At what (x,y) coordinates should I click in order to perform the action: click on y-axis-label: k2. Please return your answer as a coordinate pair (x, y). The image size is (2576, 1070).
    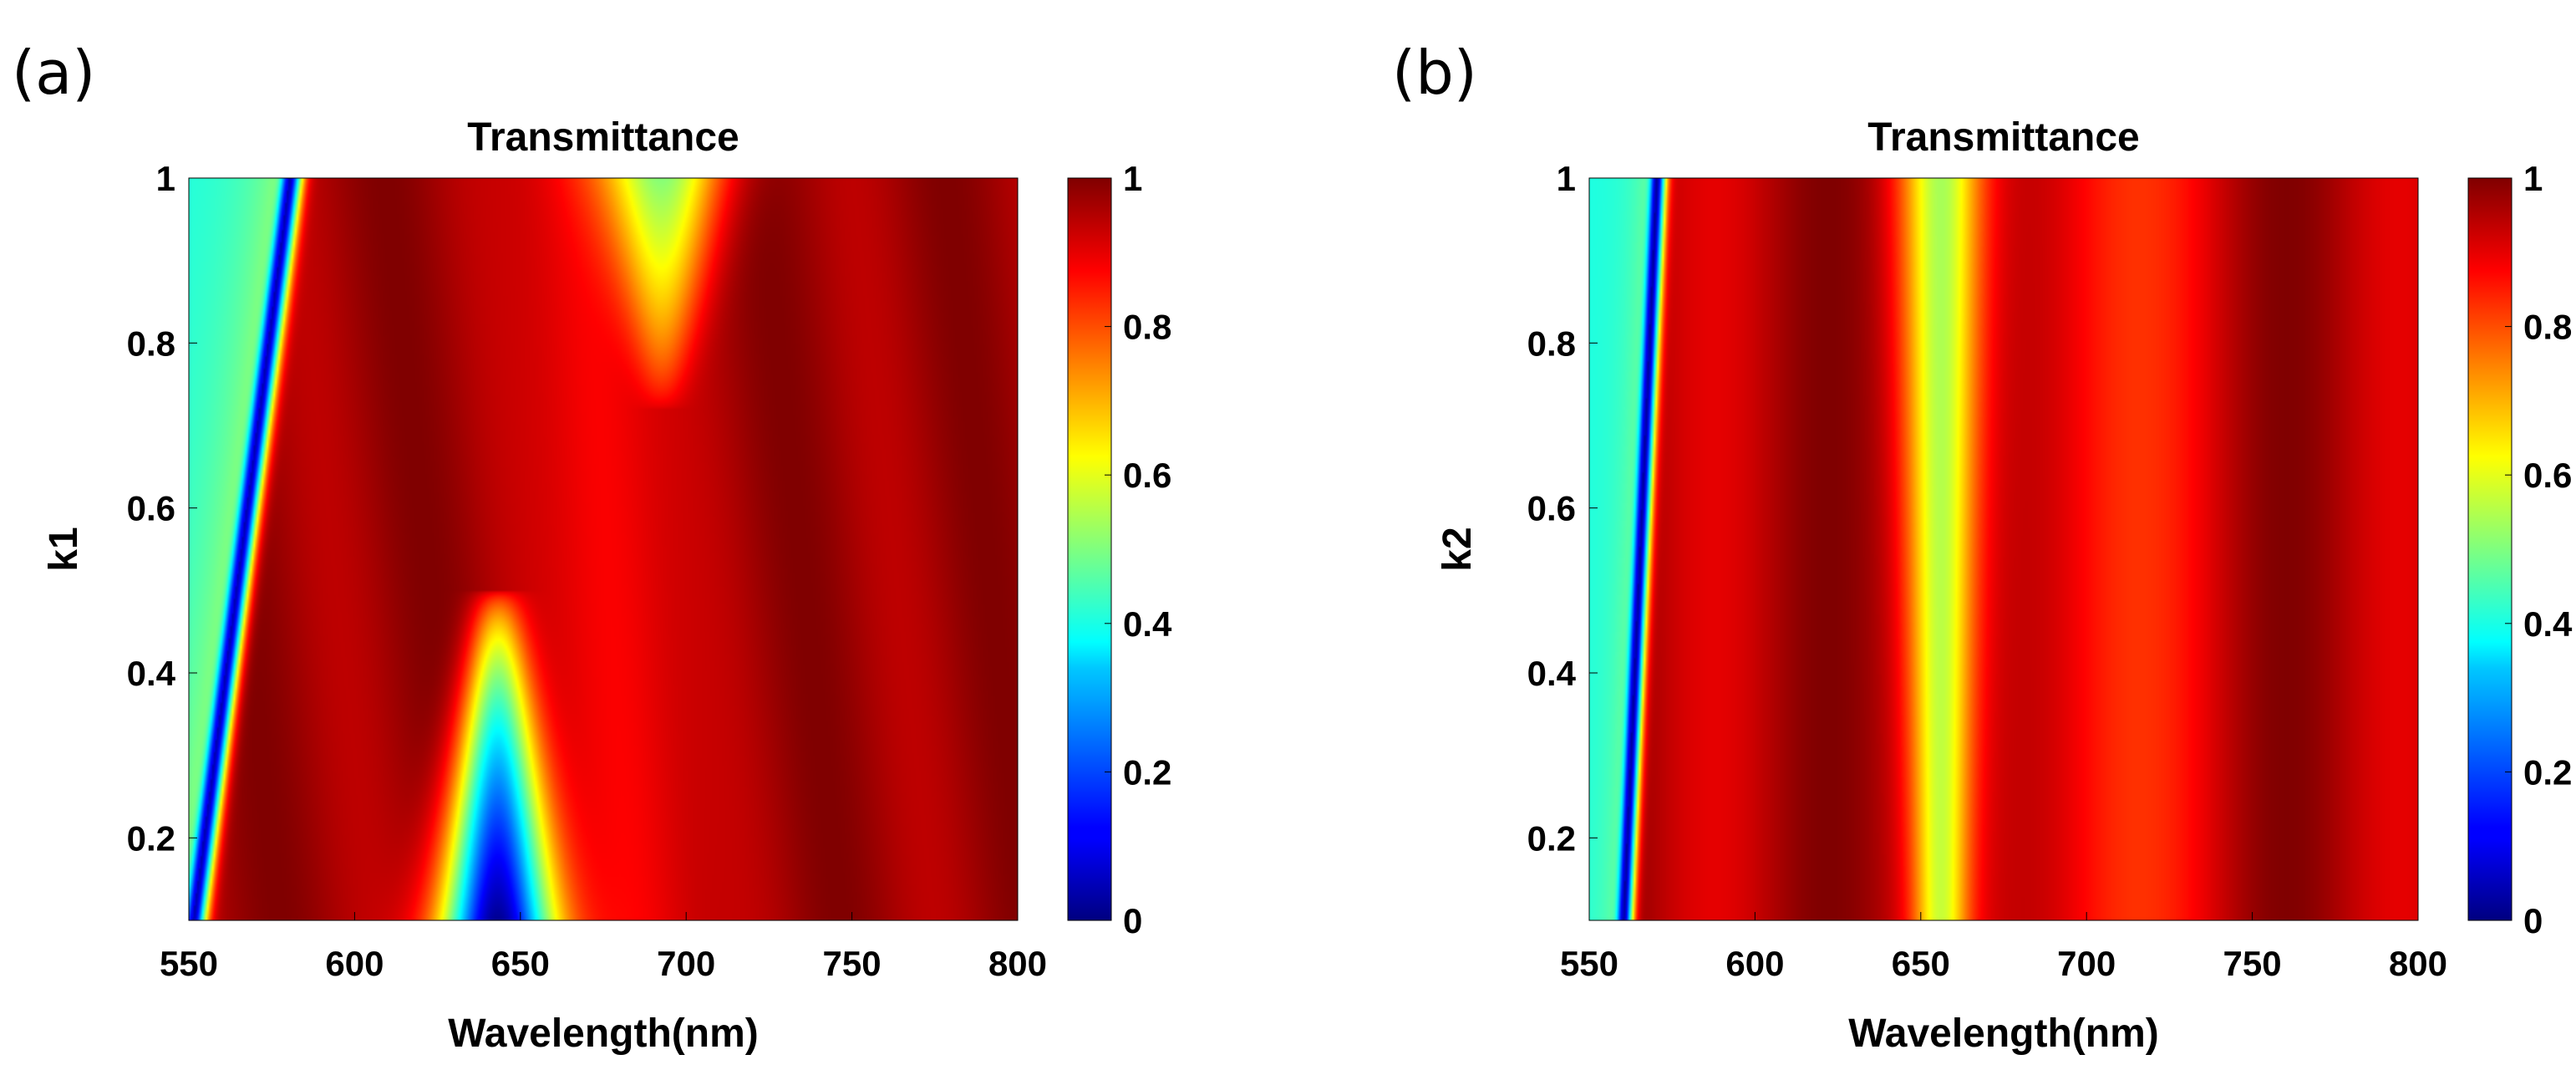
    Looking at the image, I should click on (1457, 549).